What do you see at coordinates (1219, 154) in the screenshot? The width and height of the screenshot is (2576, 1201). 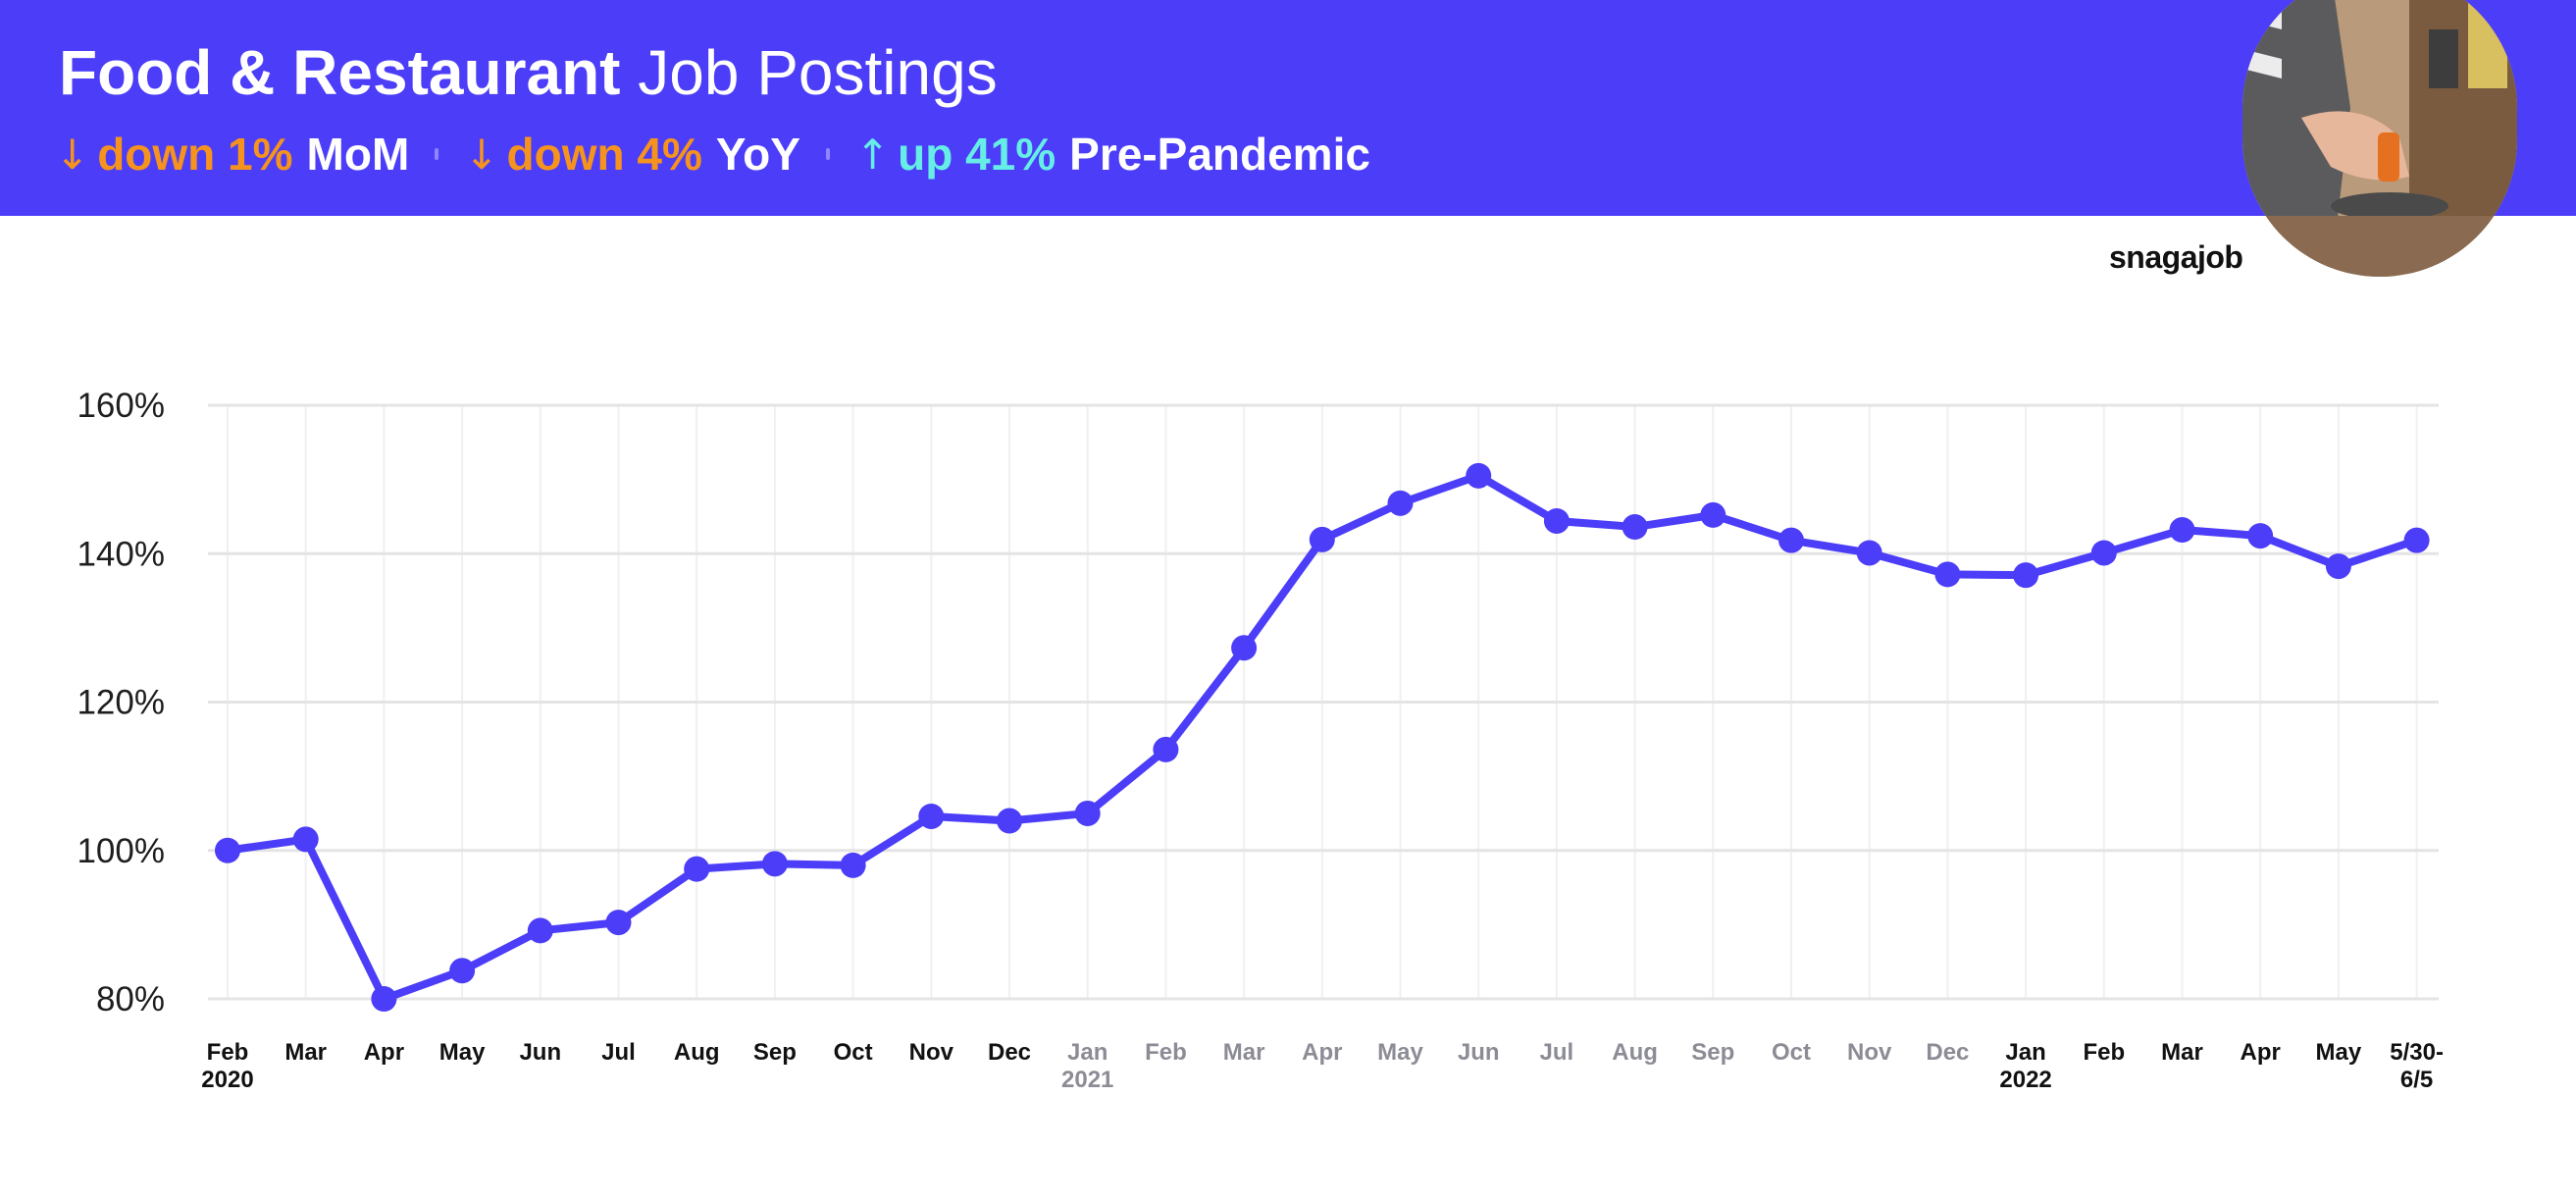 I see `stat-prepandemic-label: Pre-Pandemic` at bounding box center [1219, 154].